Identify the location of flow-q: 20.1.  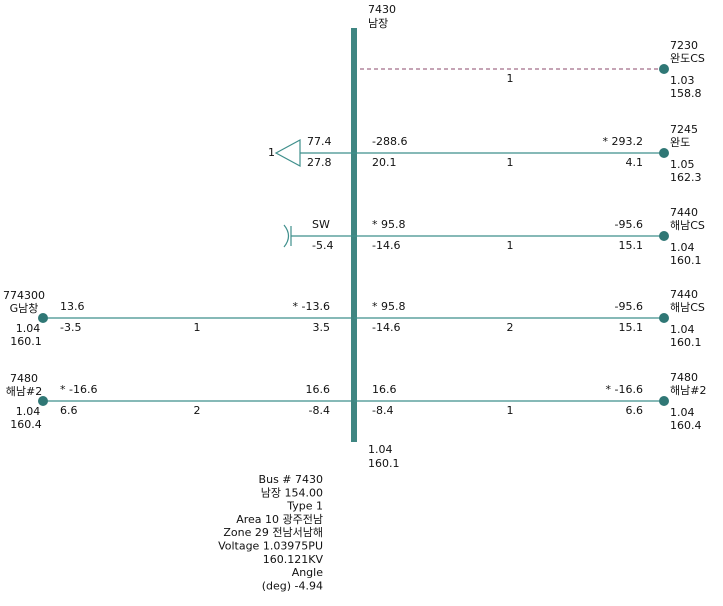
(384, 162).